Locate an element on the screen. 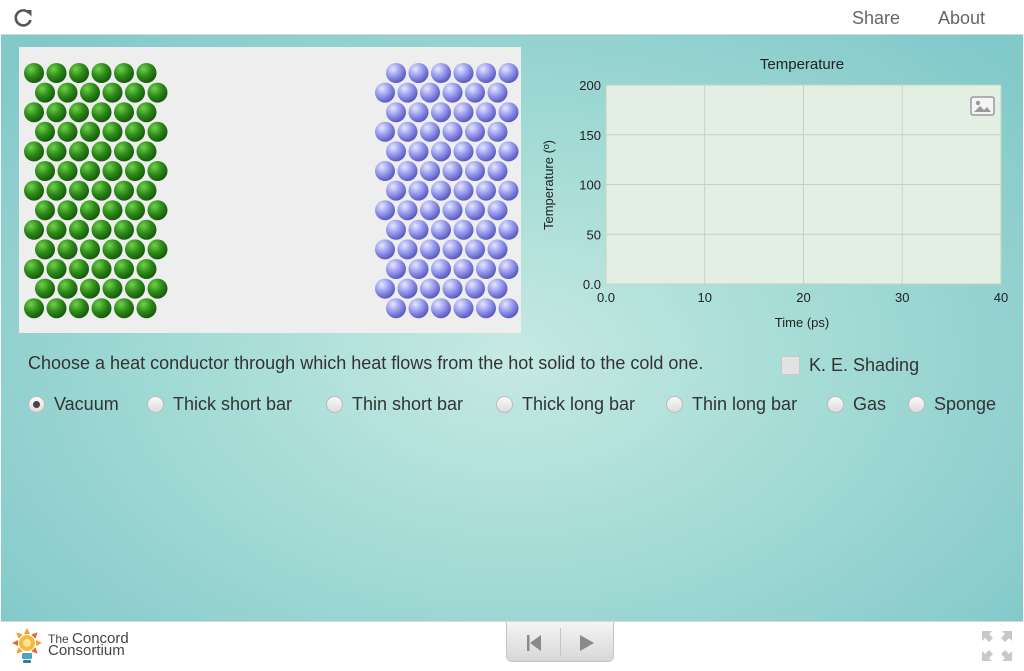 The image size is (1024, 671). x-tick-label: 20 is located at coordinates (803, 297).